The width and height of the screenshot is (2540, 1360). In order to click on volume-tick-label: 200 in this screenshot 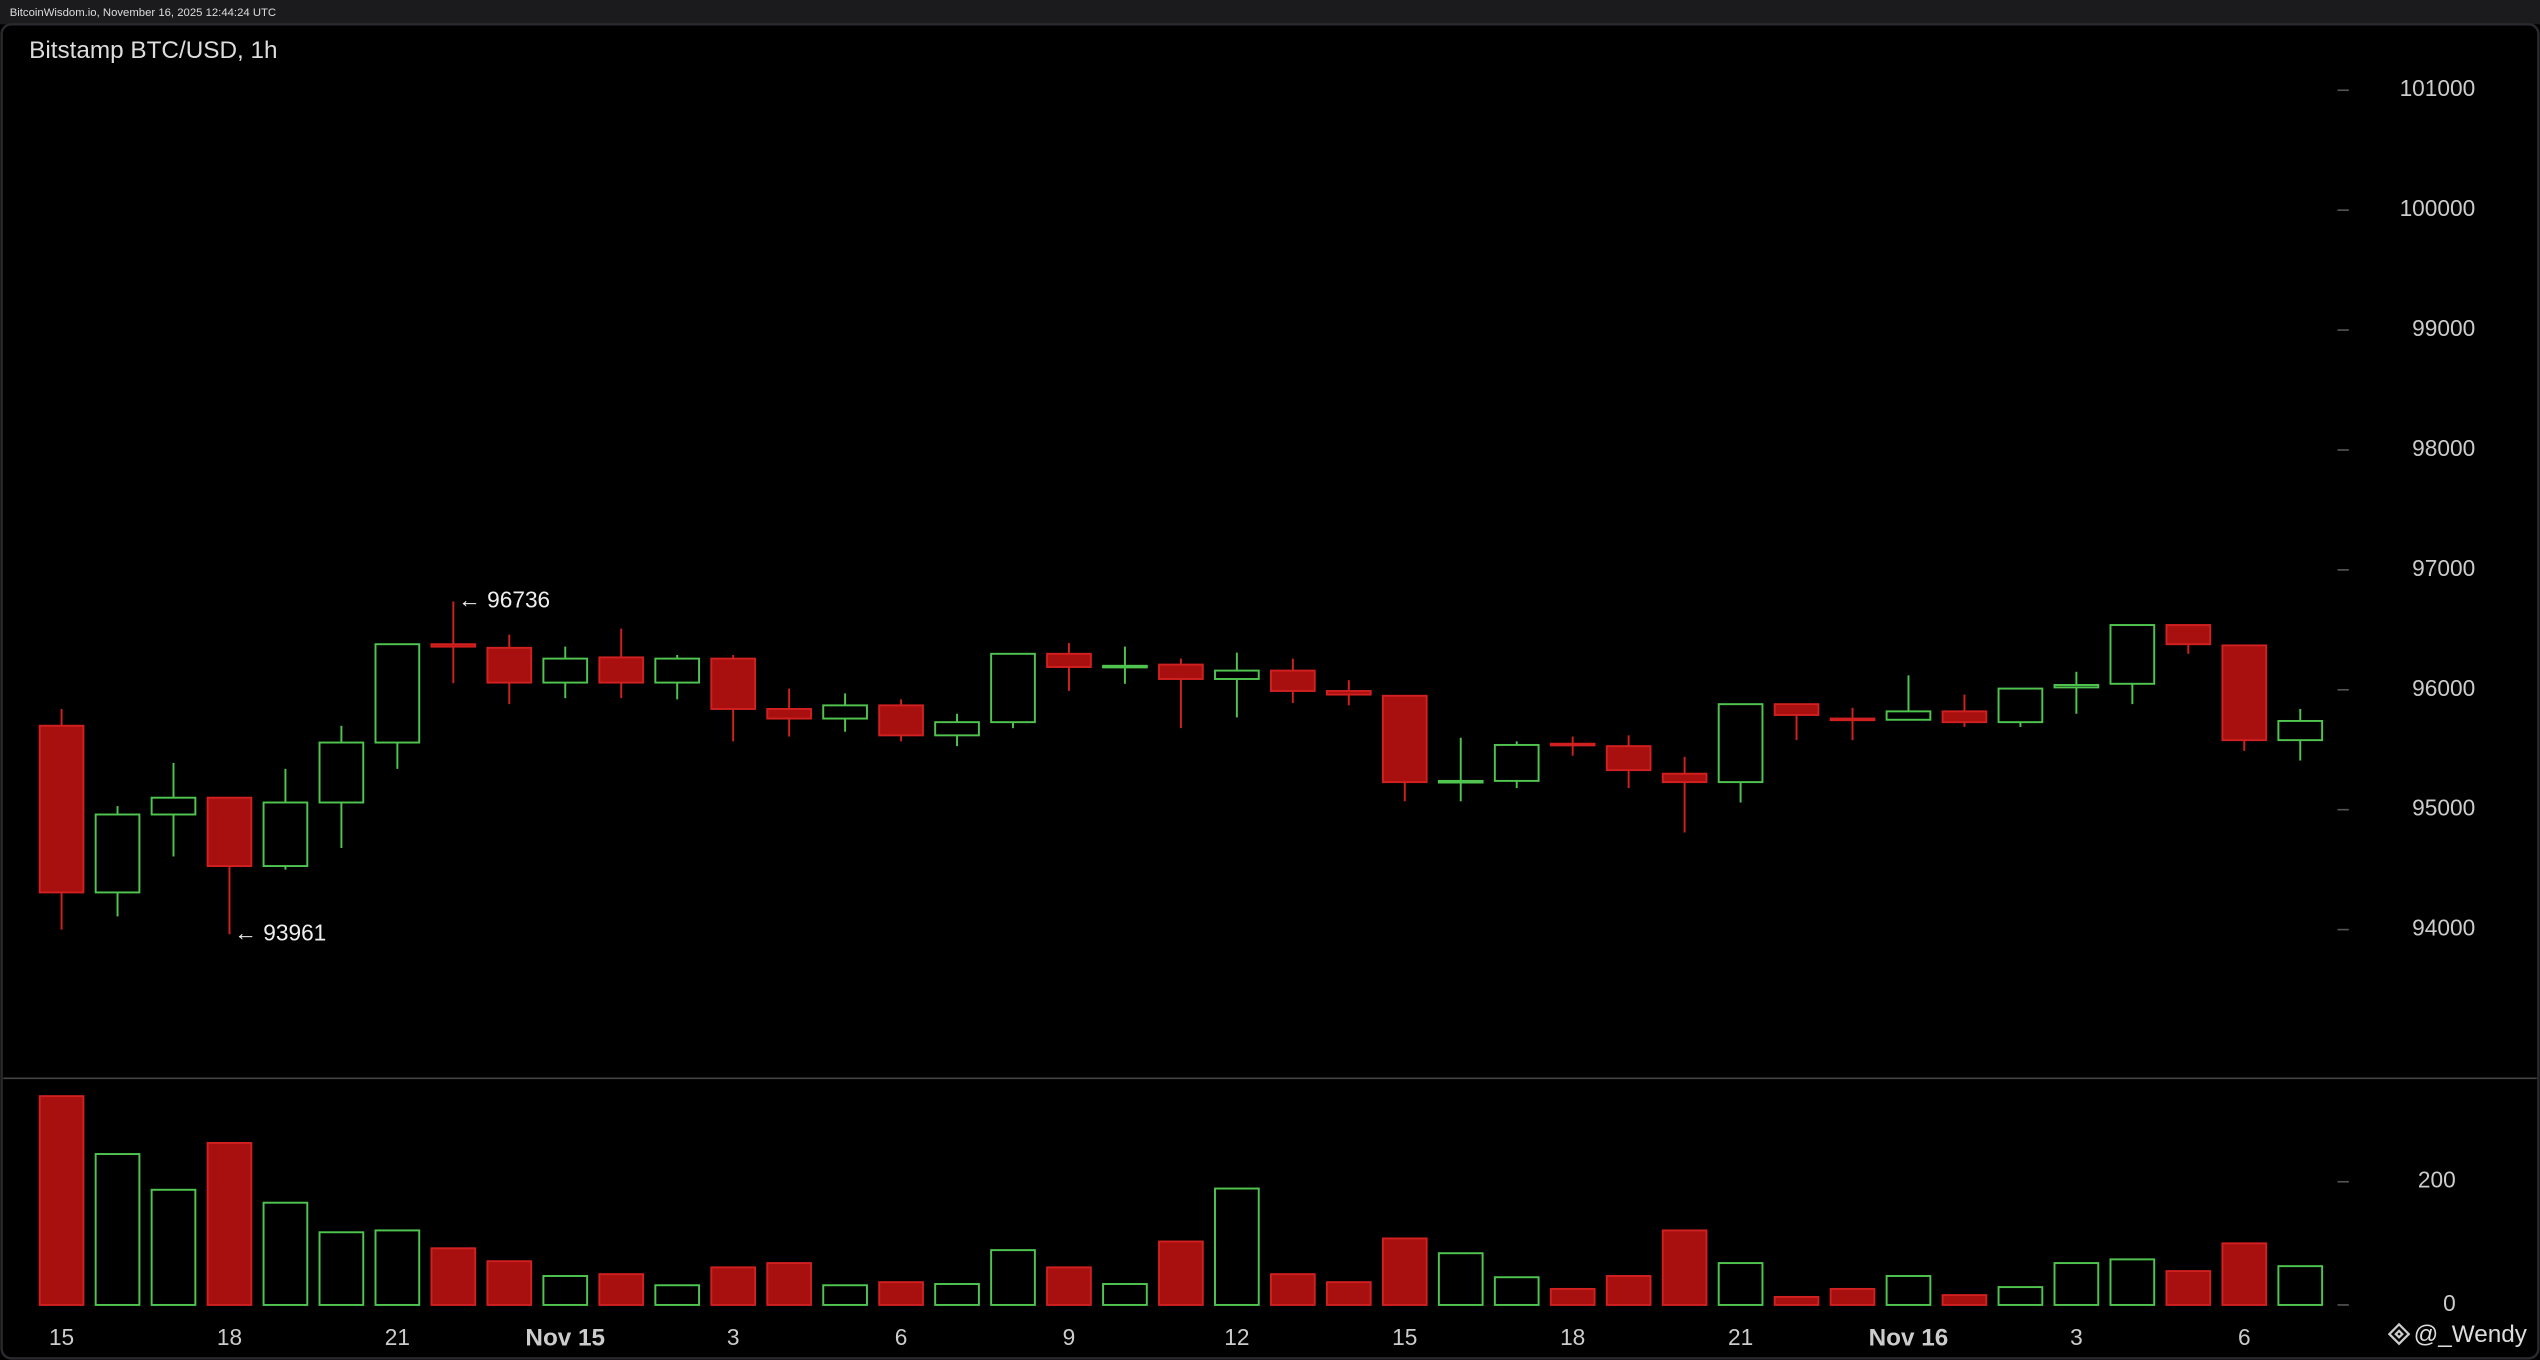, I will do `click(2437, 1180)`.